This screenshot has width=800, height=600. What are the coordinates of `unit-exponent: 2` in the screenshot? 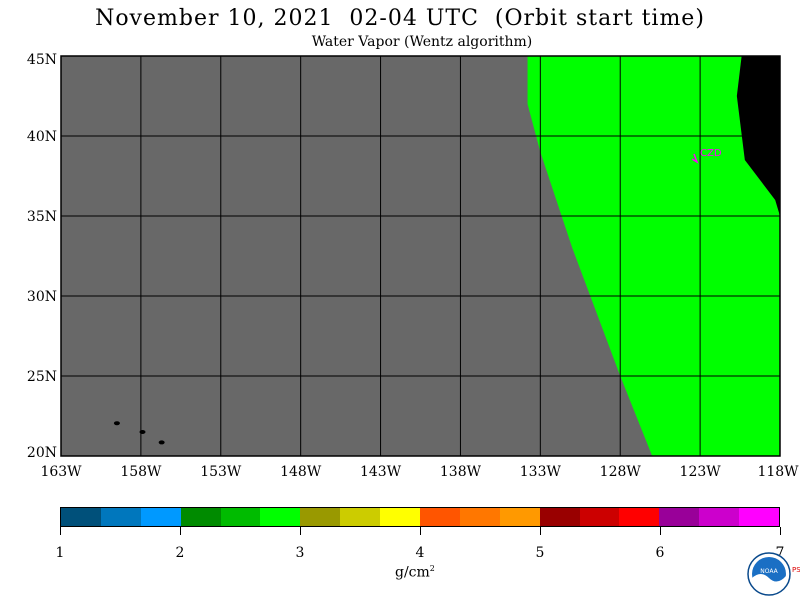 It's located at (432, 568).